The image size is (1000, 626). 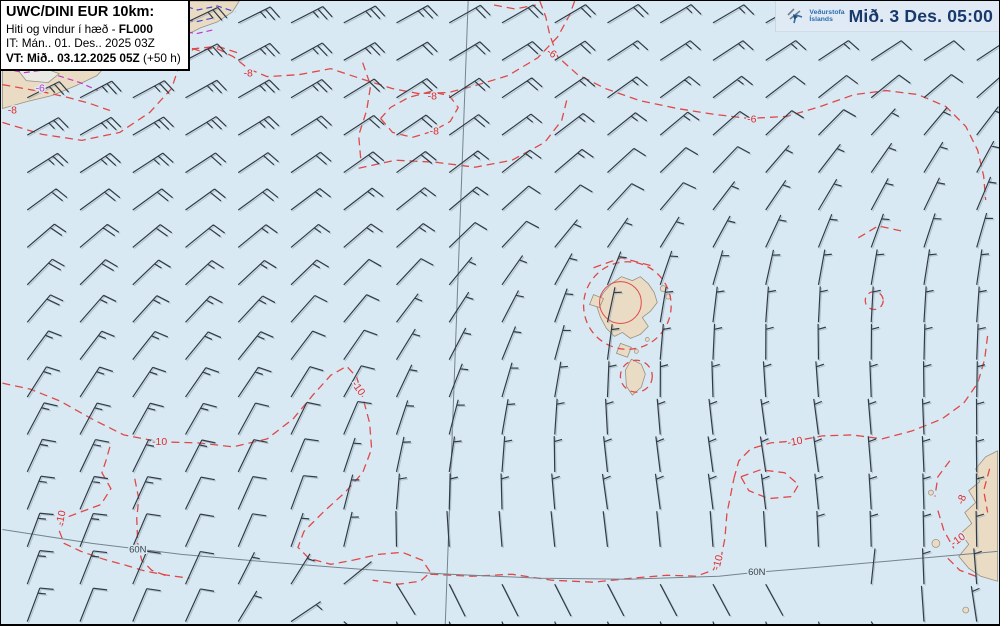 What do you see at coordinates (500, 554) in the screenshot?
I see `parallel-60n-line` at bounding box center [500, 554].